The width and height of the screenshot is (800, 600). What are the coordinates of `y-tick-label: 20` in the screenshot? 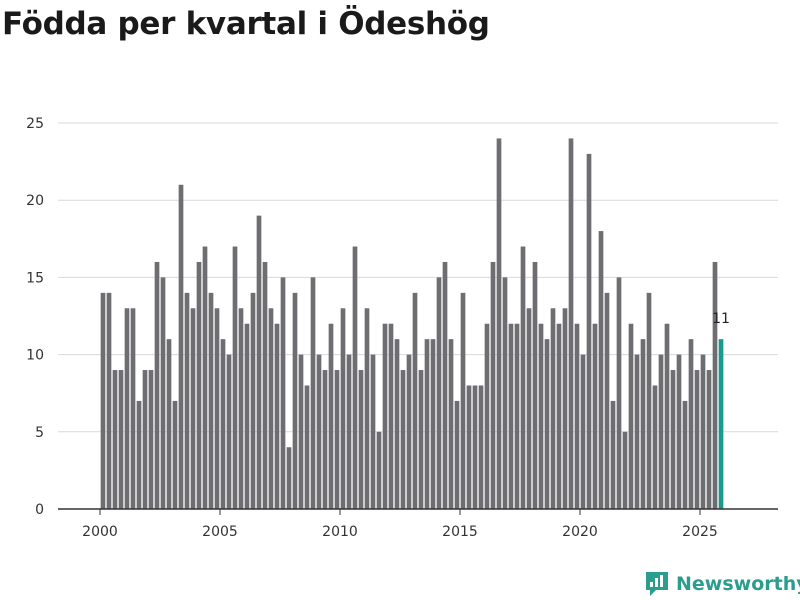 It's located at (35, 201).